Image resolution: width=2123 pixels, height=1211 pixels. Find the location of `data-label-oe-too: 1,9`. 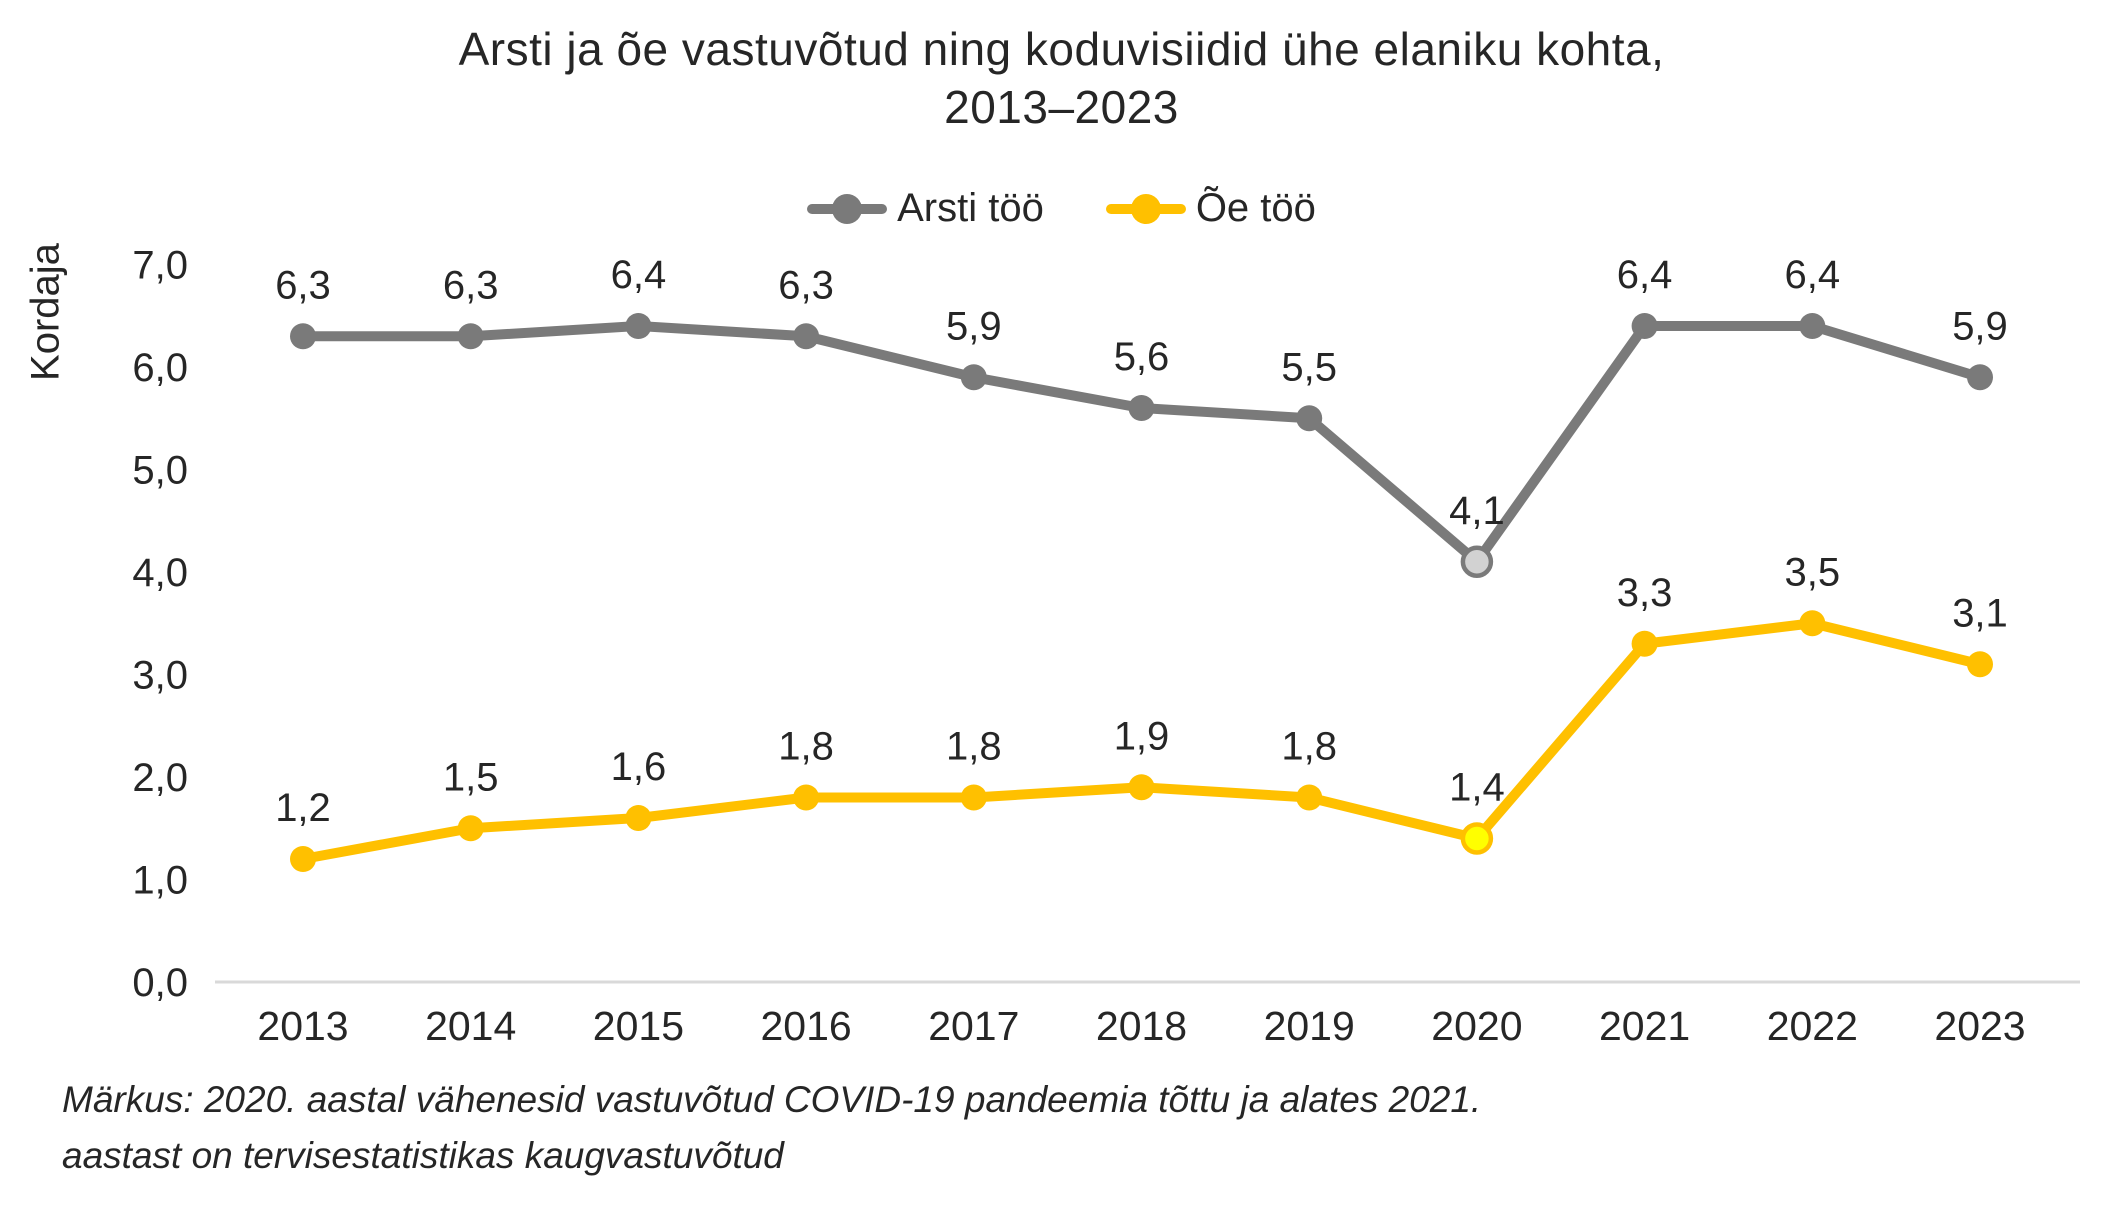

data-label-oe-too: 1,9 is located at coordinates (1142, 736).